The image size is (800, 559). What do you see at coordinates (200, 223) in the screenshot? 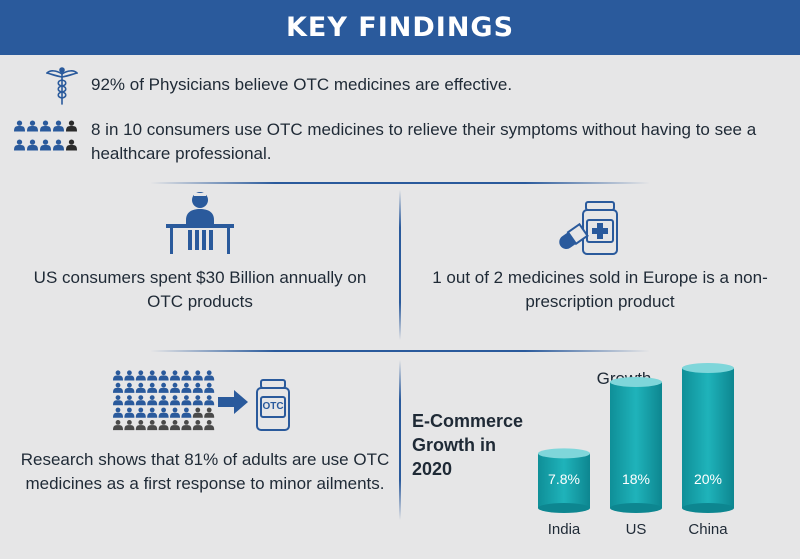
I see `person-at-desk-icon` at bounding box center [200, 223].